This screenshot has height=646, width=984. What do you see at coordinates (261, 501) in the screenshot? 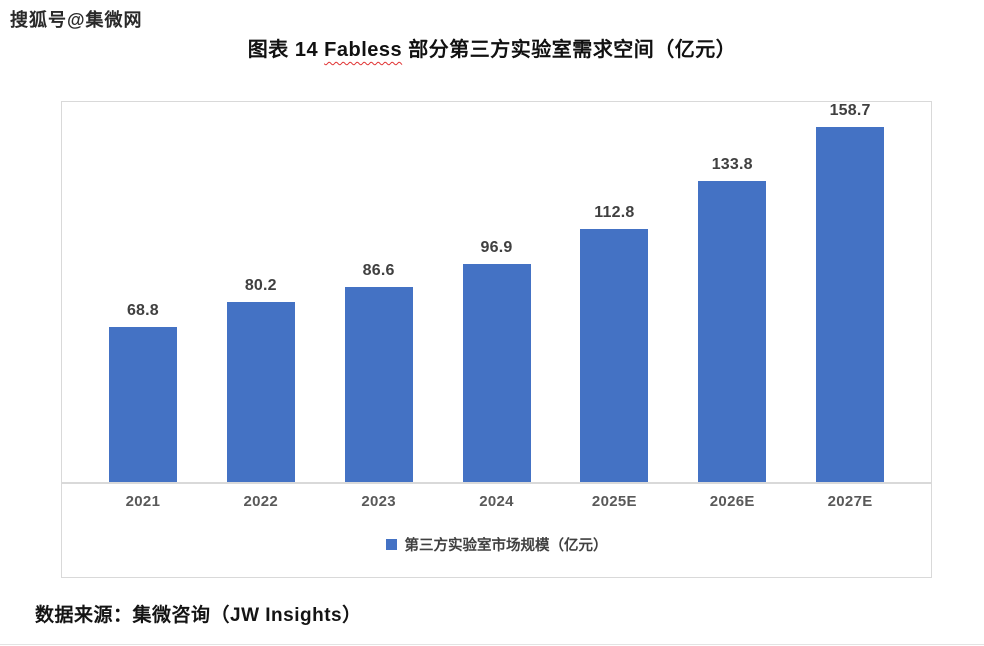
I see `x-axis-label: 2022` at bounding box center [261, 501].